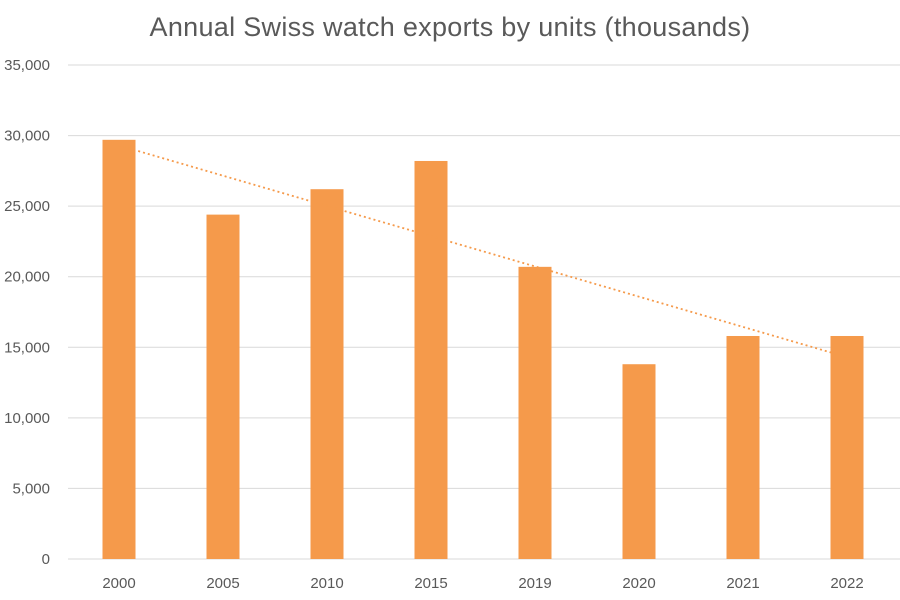 Image resolution: width=900 pixels, height=600 pixels. Describe the element at coordinates (327, 374) in the screenshot. I see `bar-2010` at that location.